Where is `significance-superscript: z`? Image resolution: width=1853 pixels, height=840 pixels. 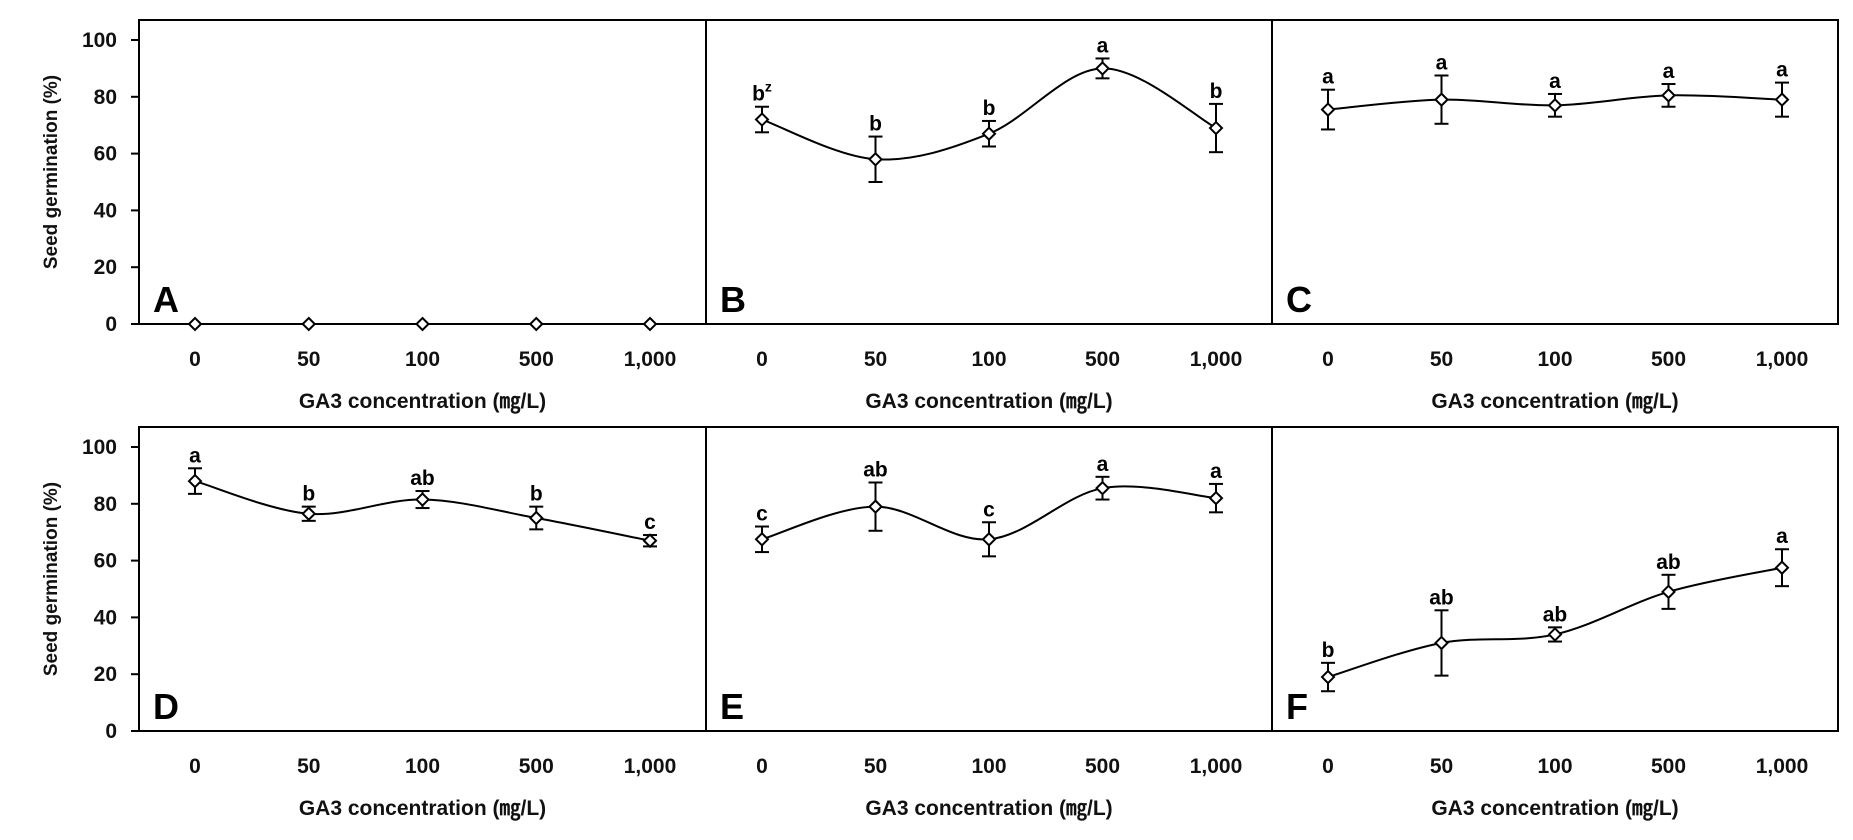 significance-superscript: z is located at coordinates (768, 87).